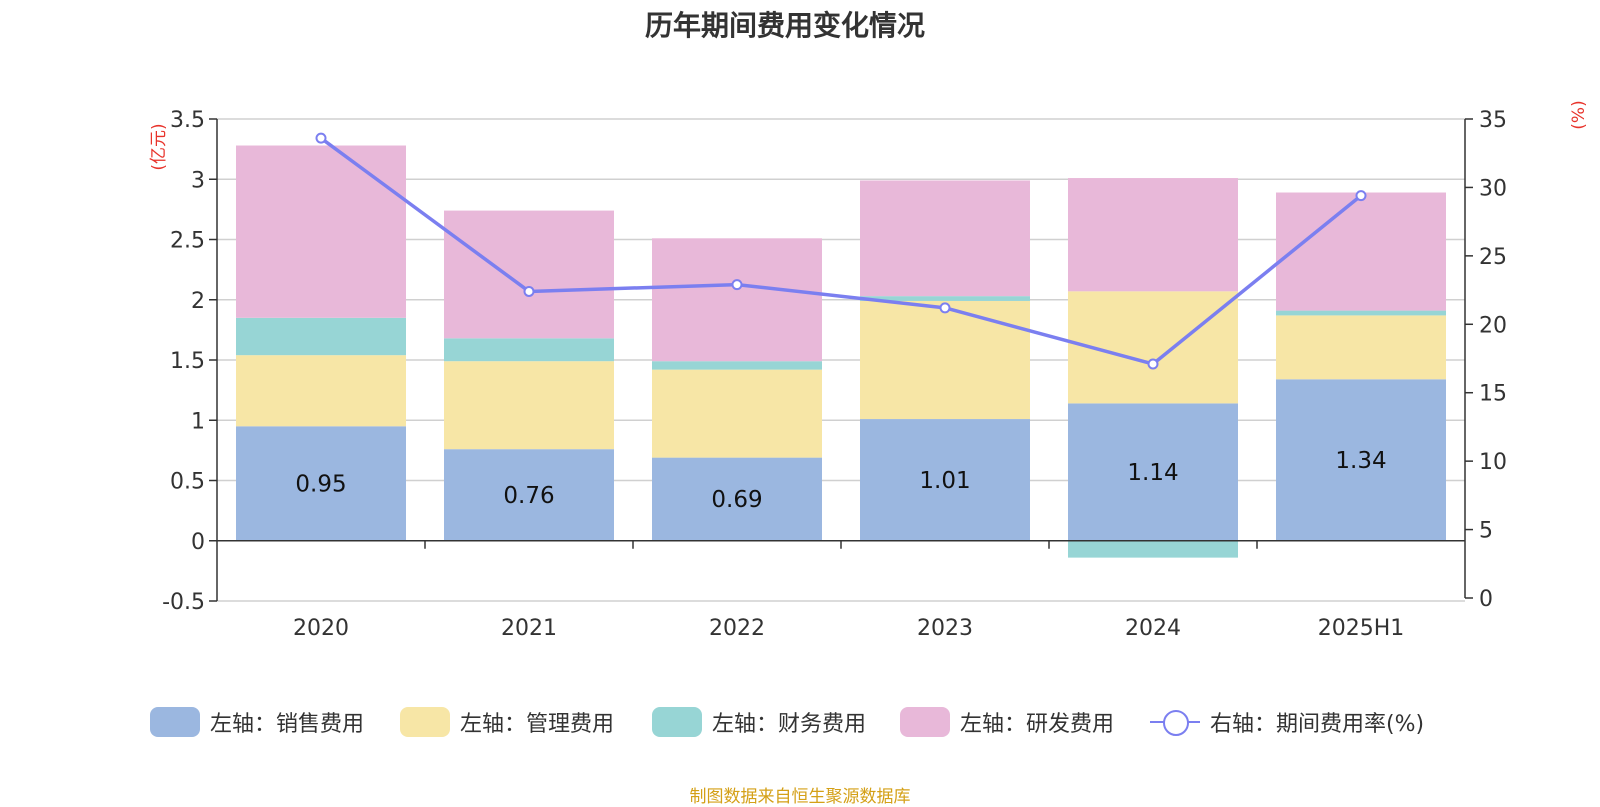  I want to click on left-axis-tick-label: 1, so click(198, 421).